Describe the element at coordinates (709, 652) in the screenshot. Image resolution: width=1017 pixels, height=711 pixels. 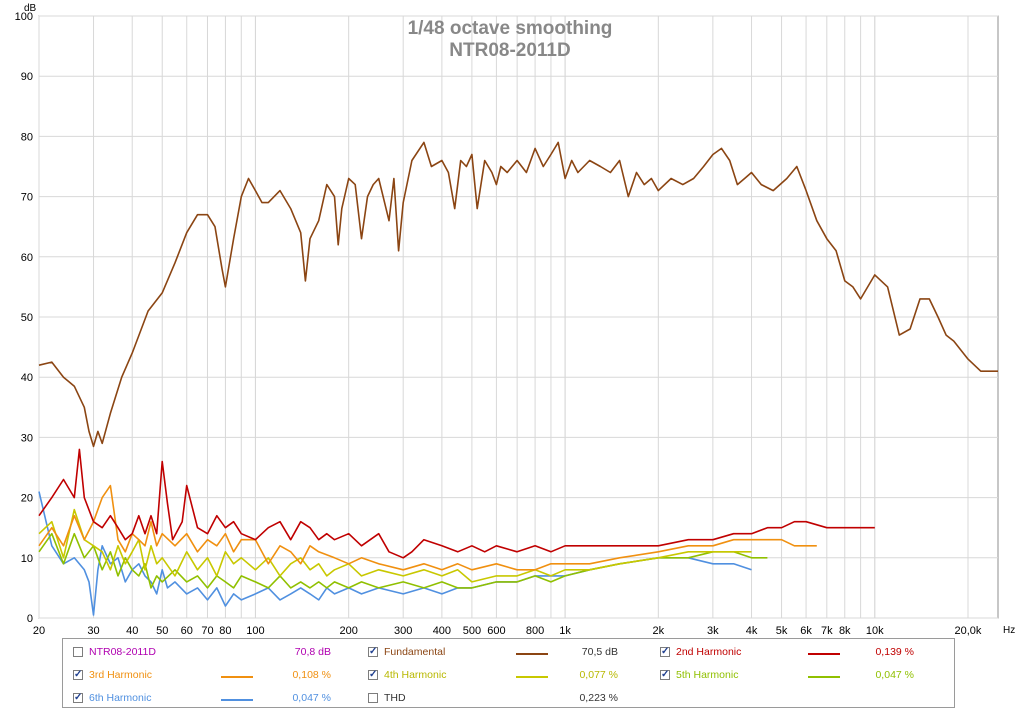
I see `legend-label: 2nd Harmonic` at that location.